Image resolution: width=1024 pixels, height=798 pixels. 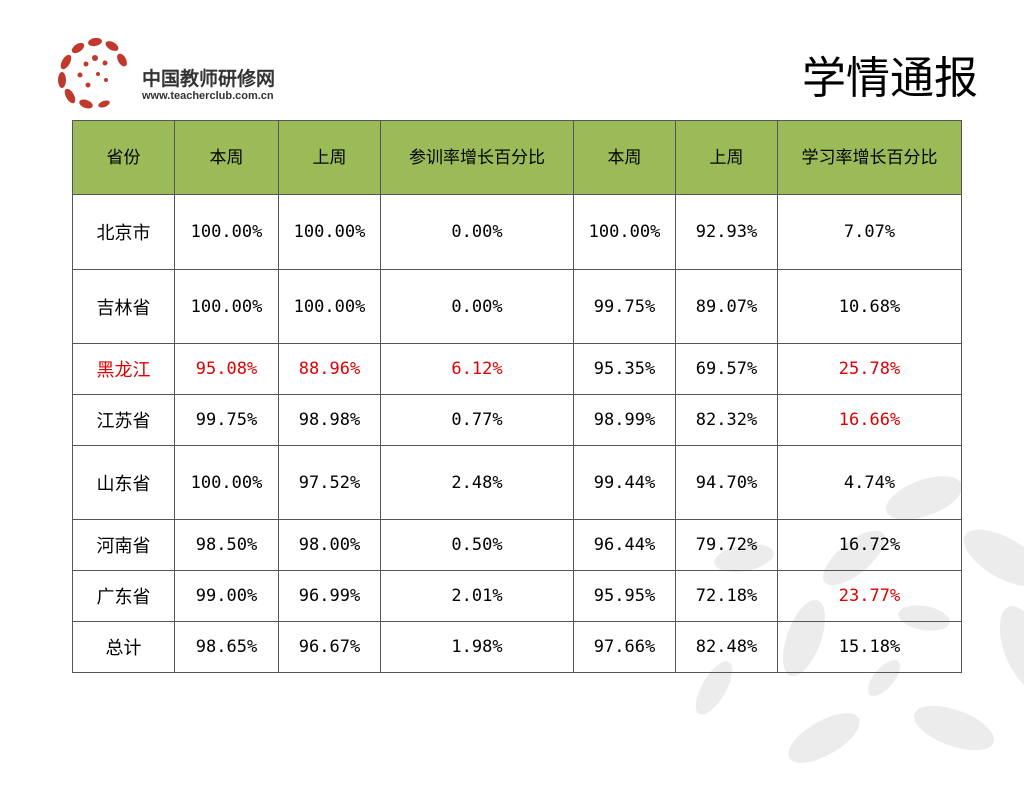 What do you see at coordinates (226, 596) in the screenshot?
I see `value-cell: 99.00%` at bounding box center [226, 596].